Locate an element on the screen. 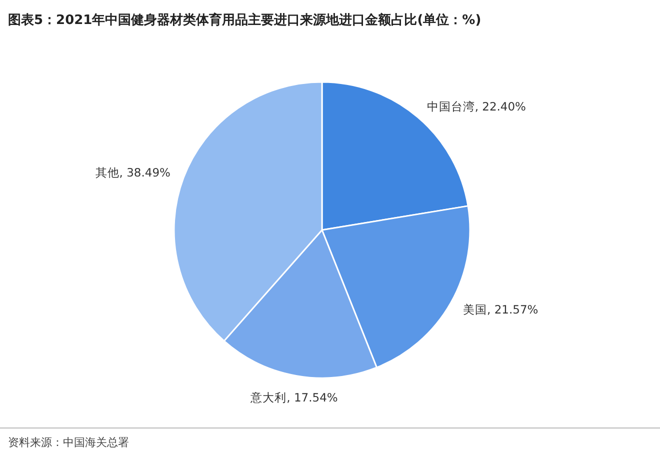 This screenshot has height=459, width=660. slice-label: 其他, 38.49% is located at coordinates (133, 173).